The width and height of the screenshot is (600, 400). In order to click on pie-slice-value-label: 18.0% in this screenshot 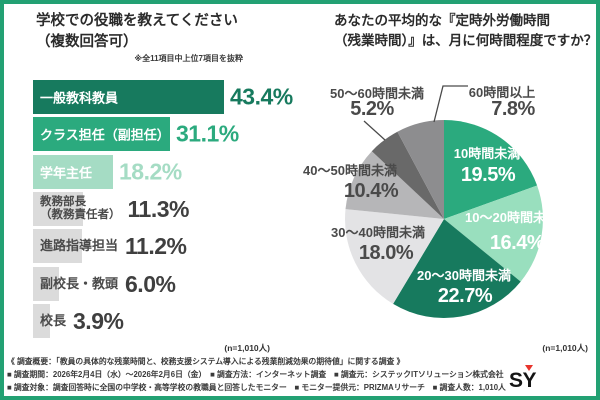, I will do `click(386, 253)`.